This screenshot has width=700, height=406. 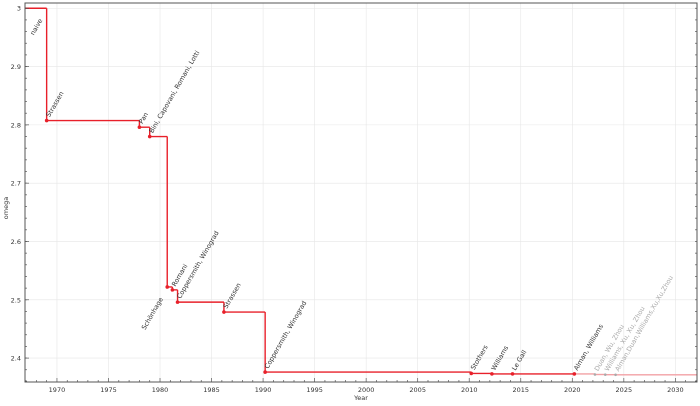 What do you see at coordinates (16, 67) in the screenshot?
I see `y-tick-label: 2.9` at bounding box center [16, 67].